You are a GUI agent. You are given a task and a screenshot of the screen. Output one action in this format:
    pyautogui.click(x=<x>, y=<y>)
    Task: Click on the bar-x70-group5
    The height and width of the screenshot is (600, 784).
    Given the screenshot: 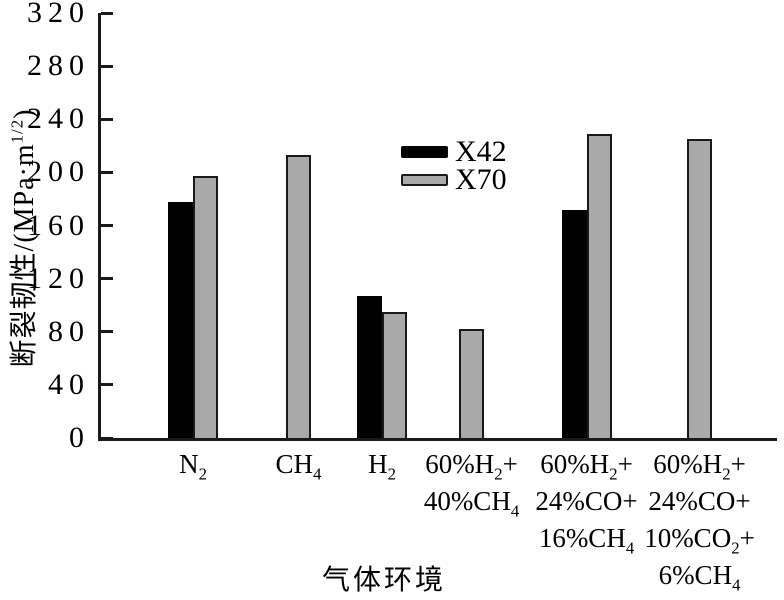 What is the action you would take?
    pyautogui.click(x=699, y=288)
    